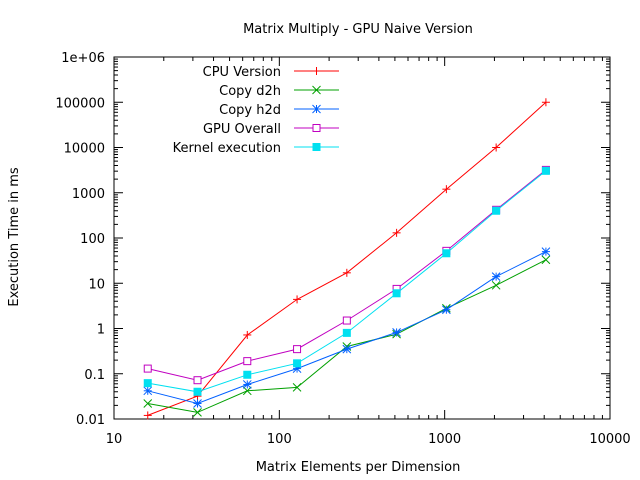  What do you see at coordinates (358, 467) in the screenshot?
I see `x-axis-label: Matrix Elements per Dimension` at bounding box center [358, 467].